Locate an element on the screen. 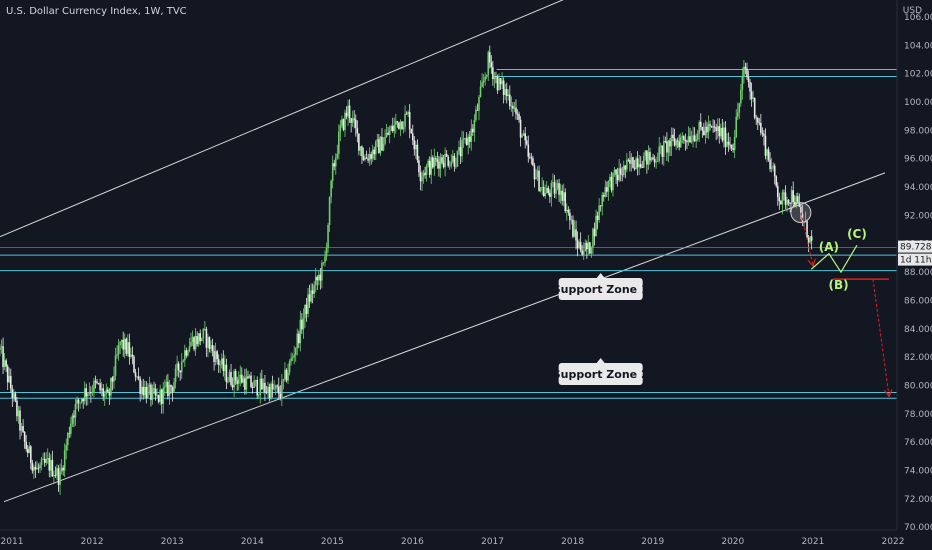 Image resolution: width=932 pixels, height=550 pixels. year-tick-3: 2014 is located at coordinates (252, 542).